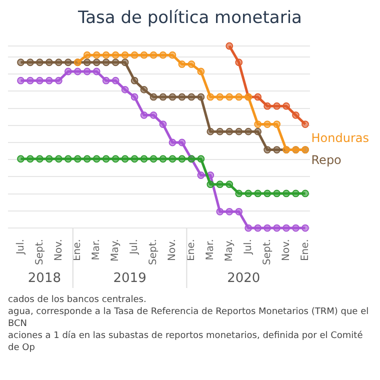 The width and height of the screenshot is (380, 380). I want to click on x-tick-label: Sept., so click(40, 252).